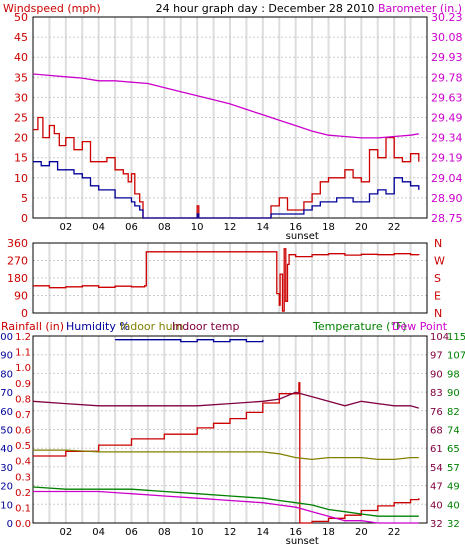 The width and height of the screenshot is (465, 556). What do you see at coordinates (359, 326) in the screenshot?
I see `temperature-label: Temperature (°F)` at bounding box center [359, 326].